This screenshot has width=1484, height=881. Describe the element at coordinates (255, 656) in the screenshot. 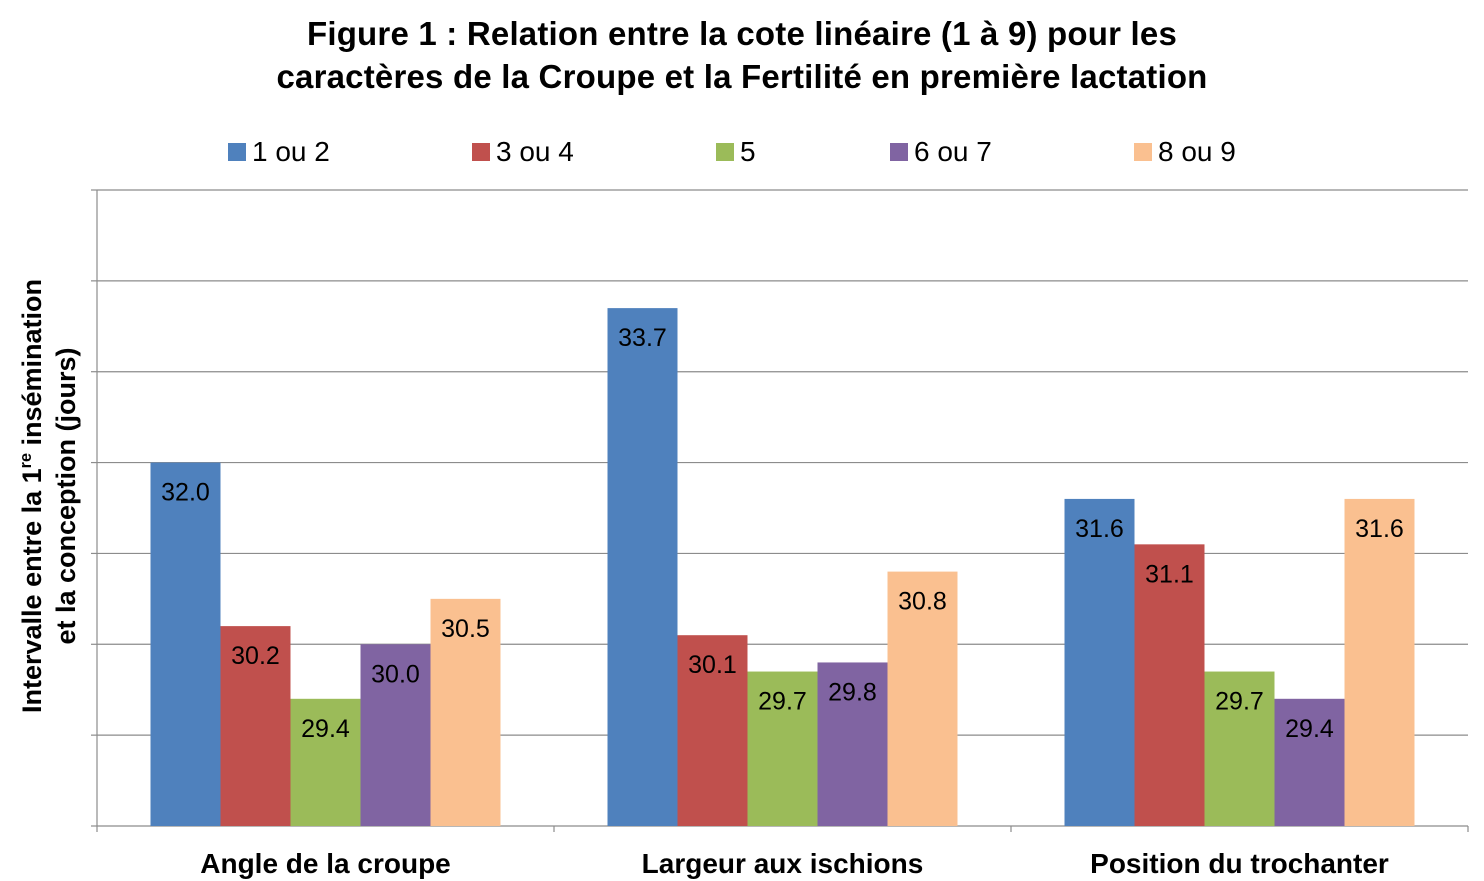

I see `data-label: 30.2` at that location.